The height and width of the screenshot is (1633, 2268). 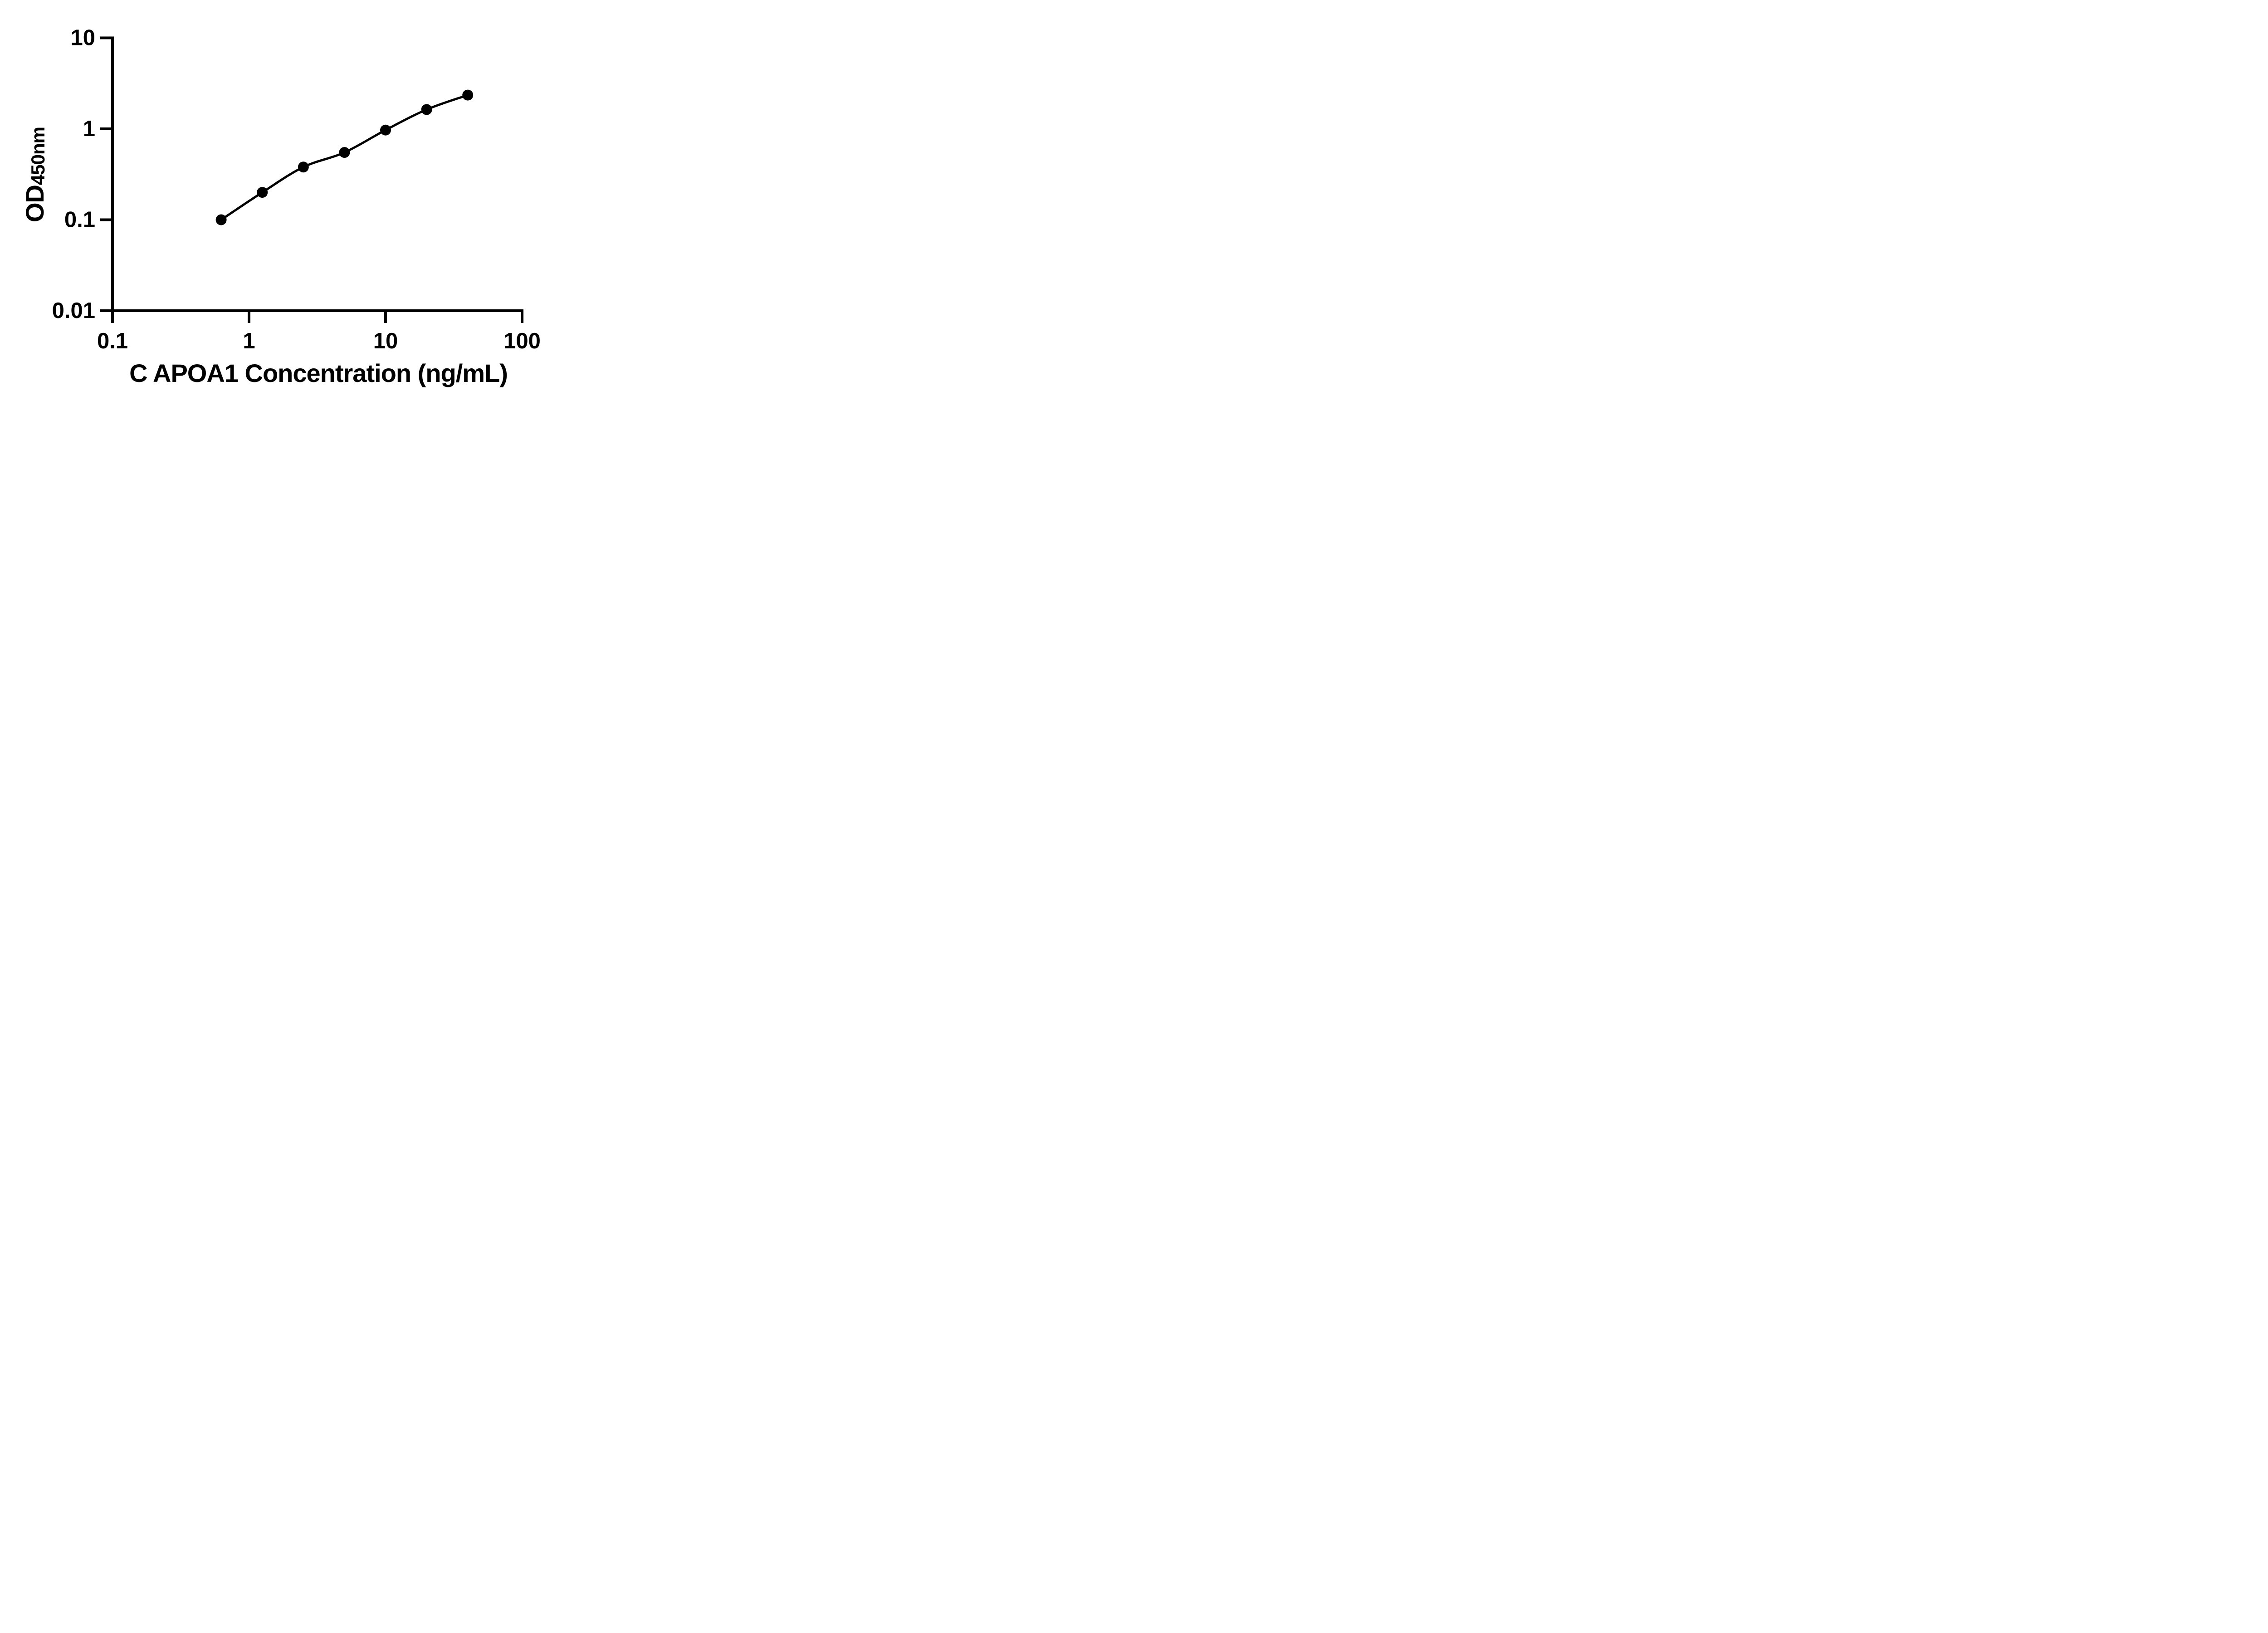 What do you see at coordinates (113, 341) in the screenshot?
I see `x-tick-label-0.1: 0.1` at bounding box center [113, 341].